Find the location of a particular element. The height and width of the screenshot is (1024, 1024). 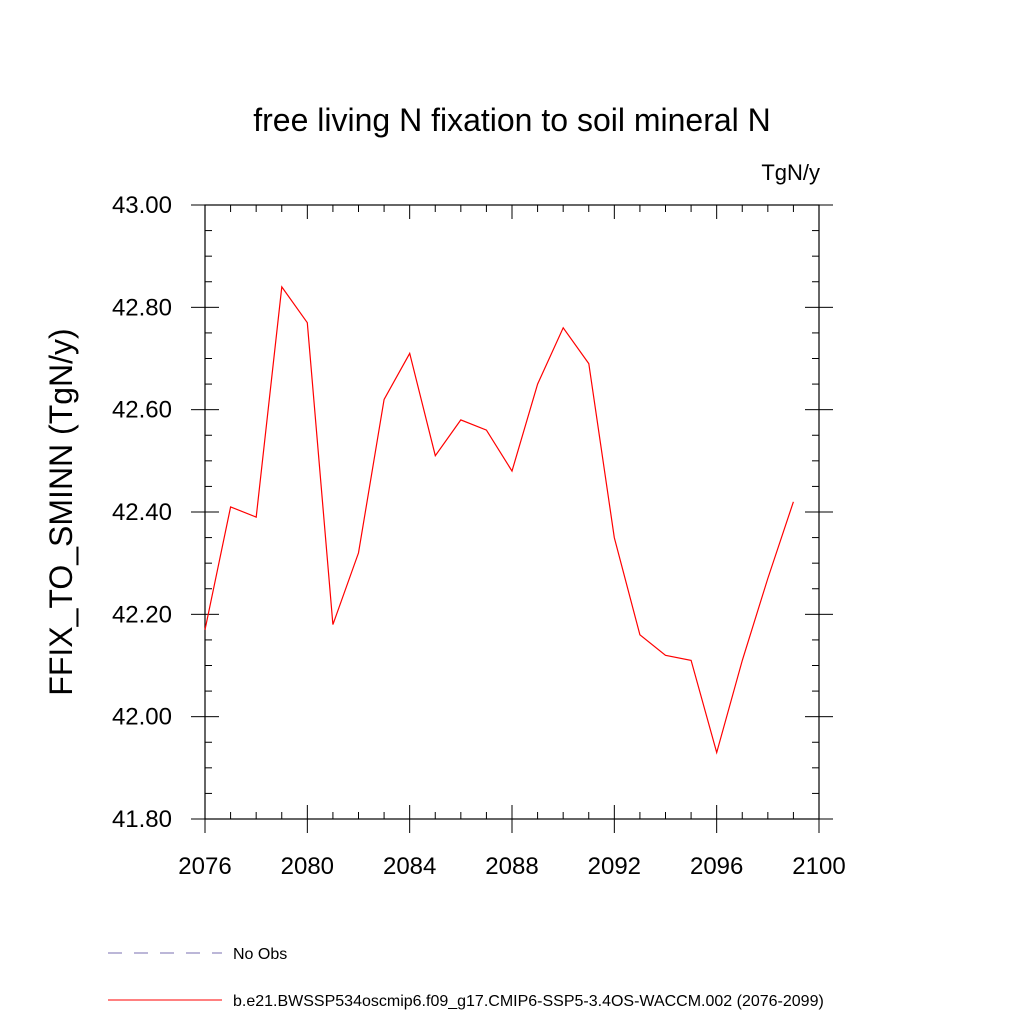

y-tick-label: 41.80 is located at coordinates (142, 819).